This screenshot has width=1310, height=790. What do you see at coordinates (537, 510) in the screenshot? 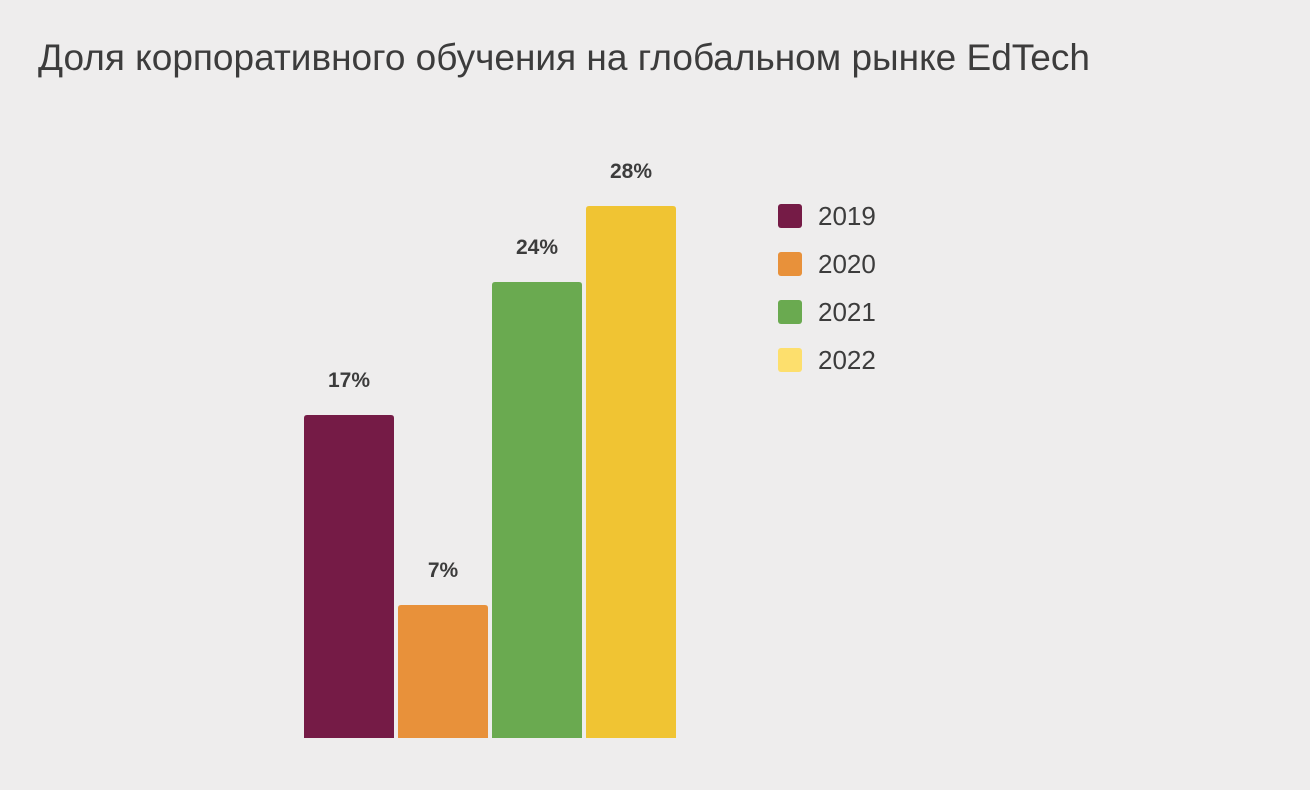
I see `bar-2021` at bounding box center [537, 510].